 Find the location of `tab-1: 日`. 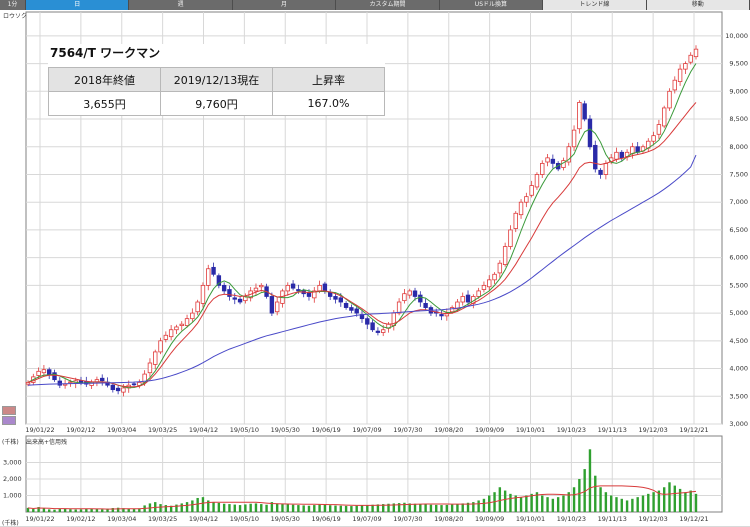

tab-1: 日 is located at coordinates (78, 5).